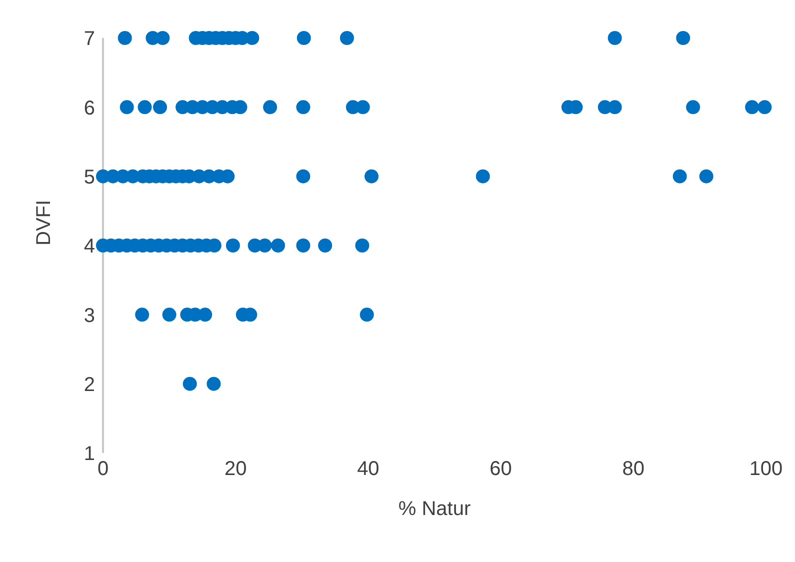  What do you see at coordinates (89, 39) in the screenshot?
I see `y-tick-label: 7` at bounding box center [89, 39].